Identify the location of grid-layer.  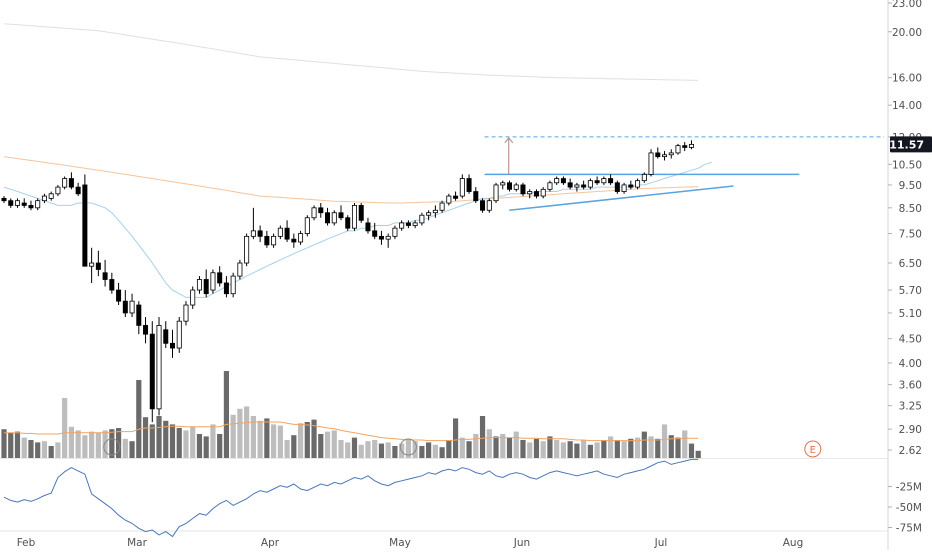
(444, 495).